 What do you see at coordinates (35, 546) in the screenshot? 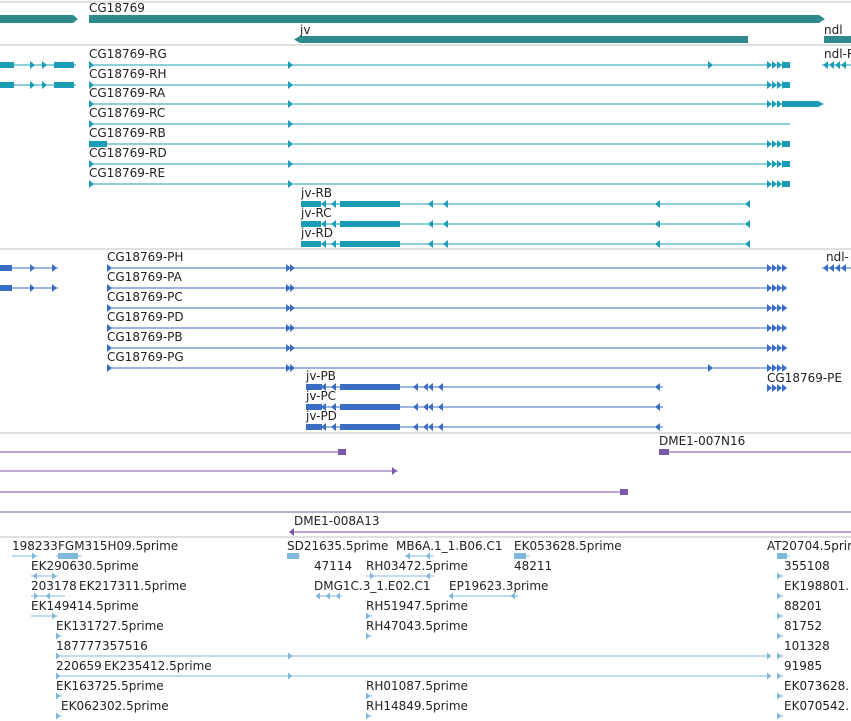
I see `est-label-198233: 198233` at bounding box center [35, 546].